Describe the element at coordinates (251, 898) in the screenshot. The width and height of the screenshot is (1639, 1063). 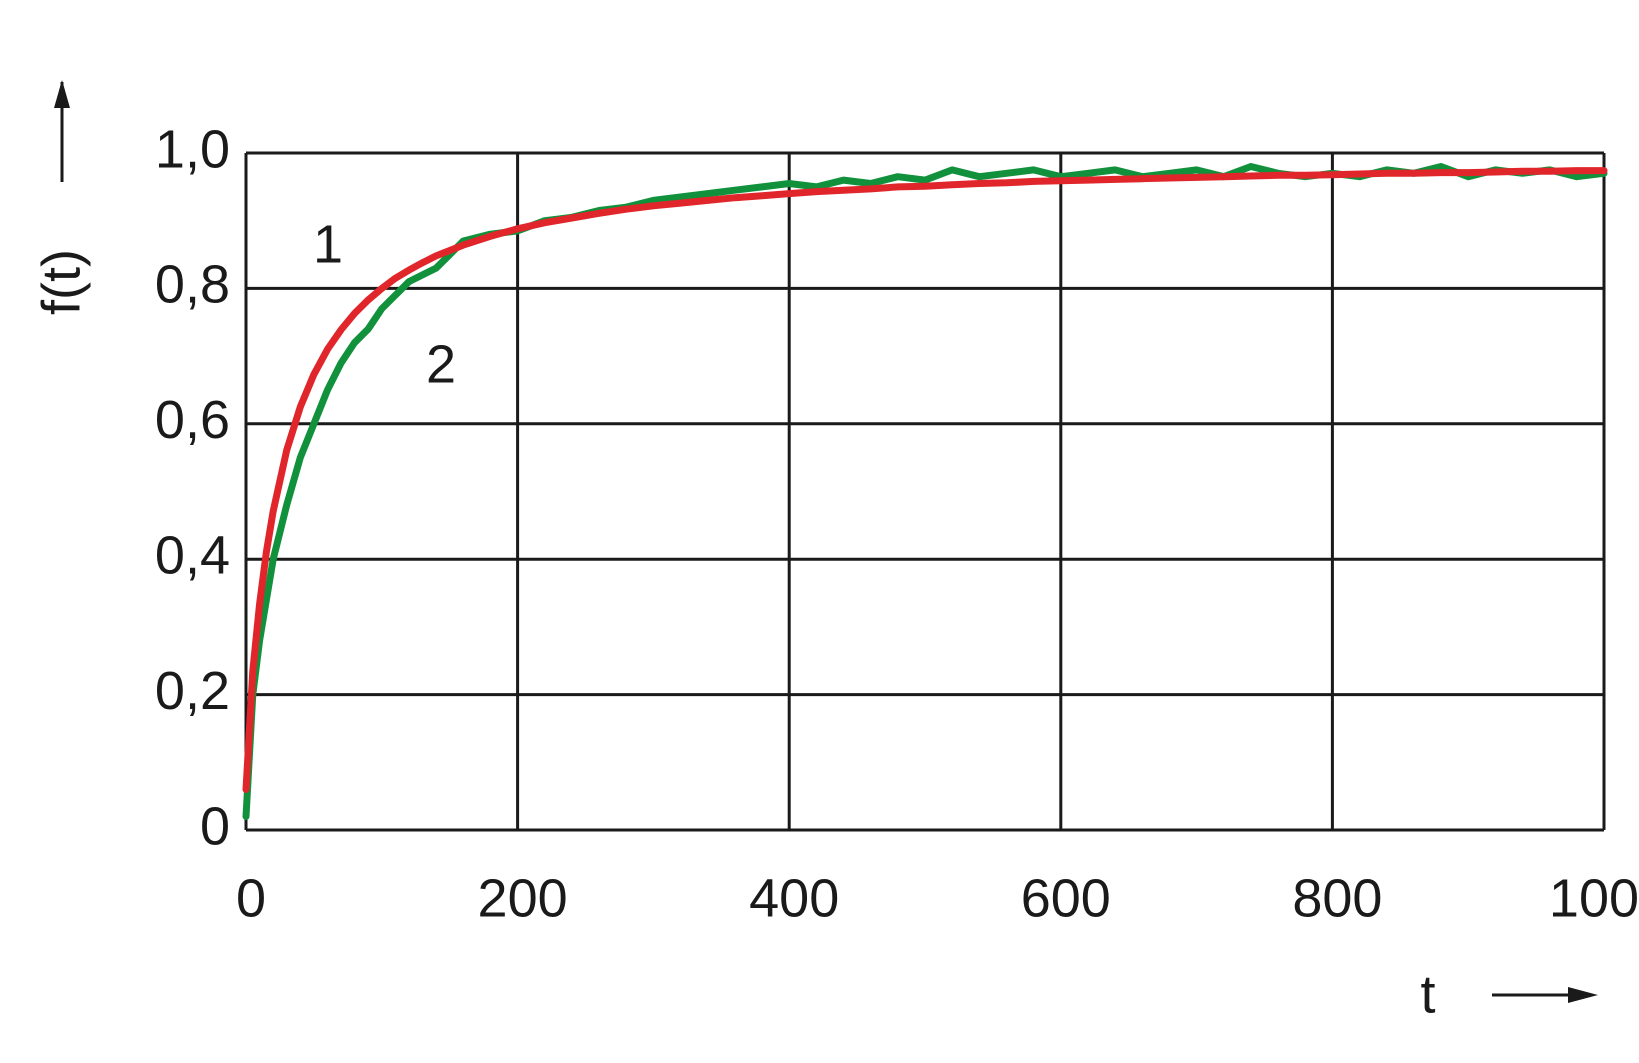
I see `x-tick-label: 0` at that location.